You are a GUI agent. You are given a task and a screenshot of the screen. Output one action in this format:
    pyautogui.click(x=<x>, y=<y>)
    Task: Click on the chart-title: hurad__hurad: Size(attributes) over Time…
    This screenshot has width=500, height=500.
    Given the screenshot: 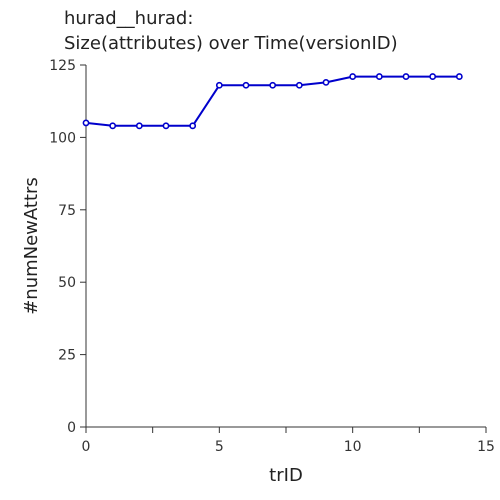 What is the action you would take?
    pyautogui.click(x=231, y=31)
    